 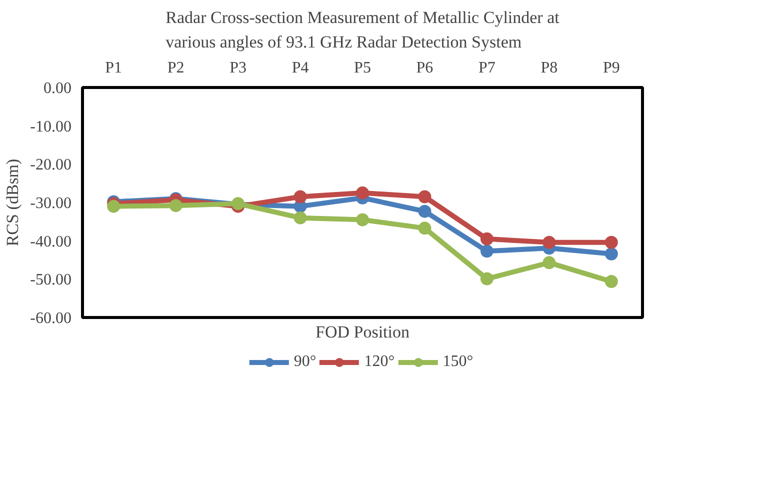 I want to click on x-axis-title: FOD Position, so click(x=363, y=332).